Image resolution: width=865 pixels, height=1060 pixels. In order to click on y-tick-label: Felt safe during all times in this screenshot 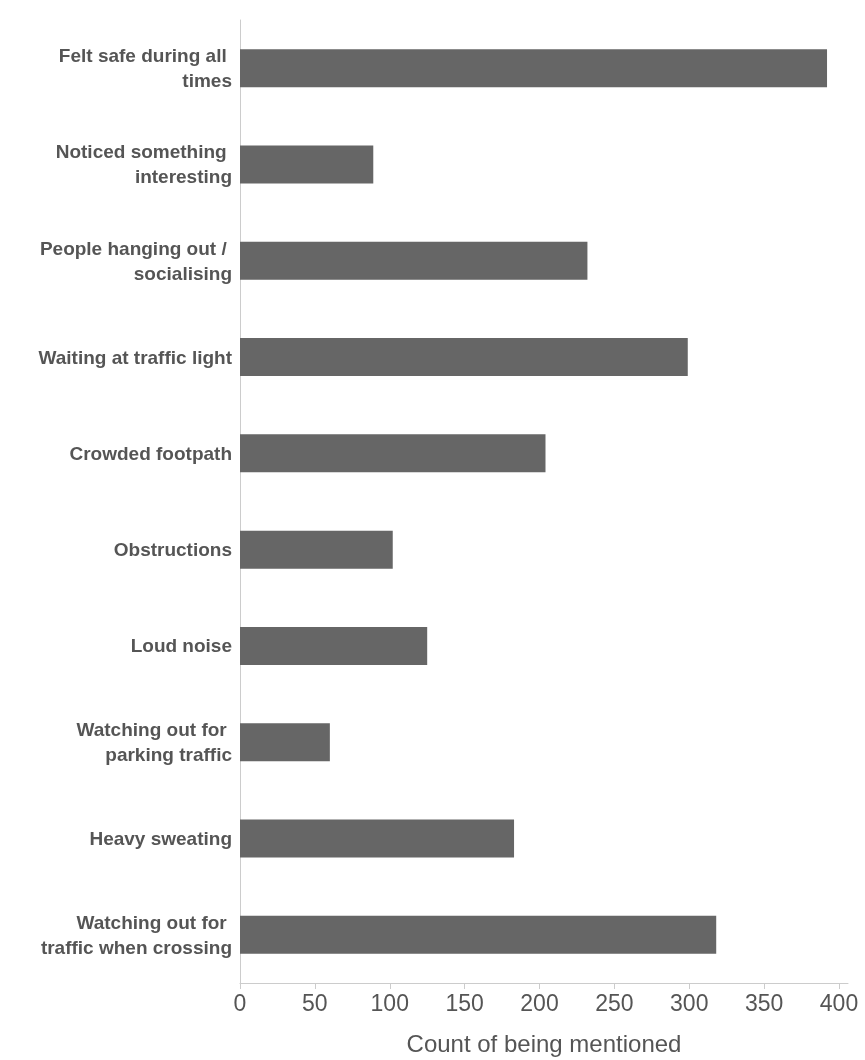, I will do `click(145, 68)`.